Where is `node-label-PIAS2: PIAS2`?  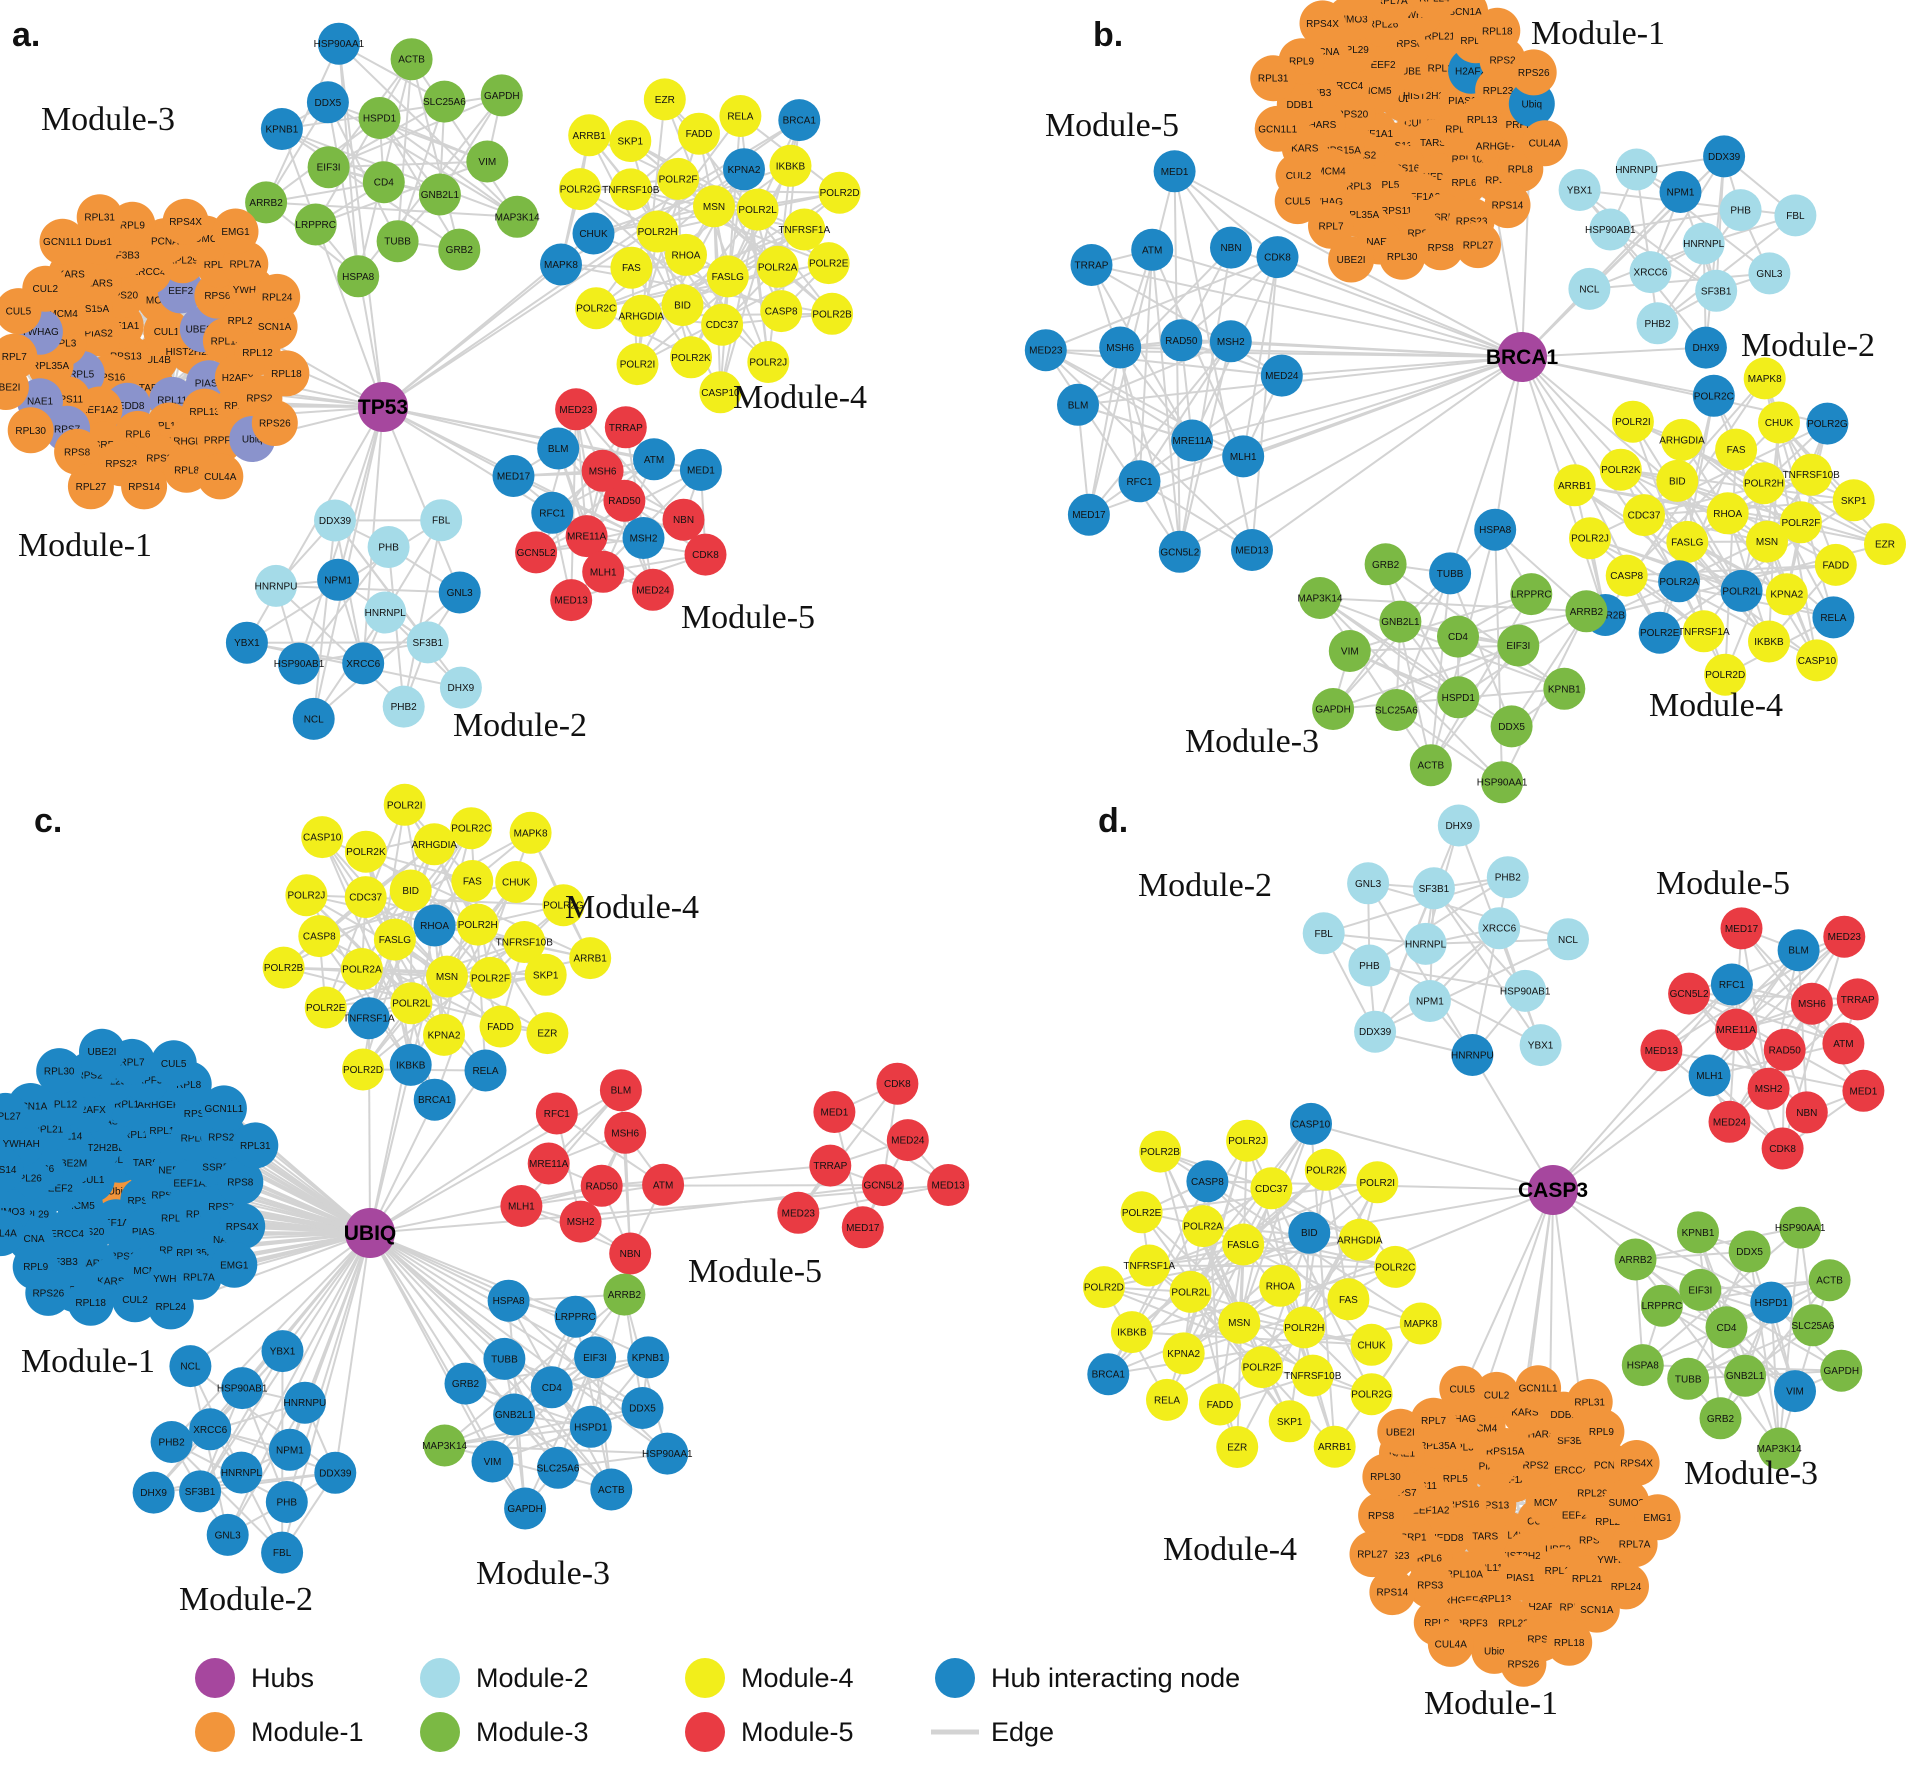 node-label-PIAS2: PIAS2 is located at coordinates (99, 334).